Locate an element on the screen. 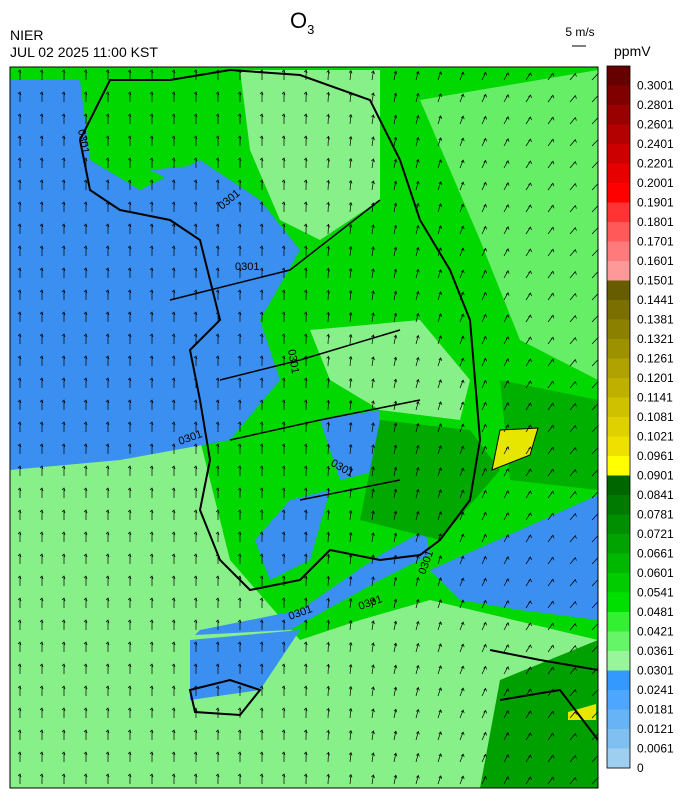 This screenshot has width=692, height=798. legend-label: 0.0721 is located at coordinates (655, 534).